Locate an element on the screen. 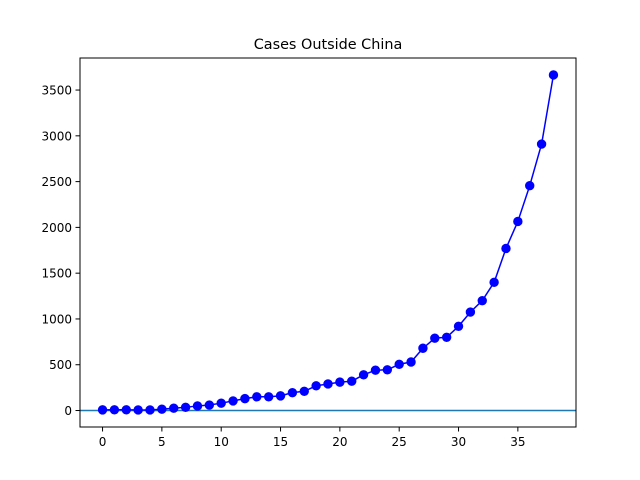 Image resolution: width=640 pixels, height=480 pixels. y-tick-label: 3500 is located at coordinates (56, 91).